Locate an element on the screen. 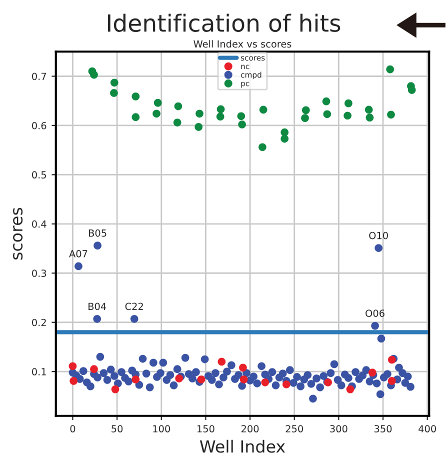  y-tick-label: 0.4 is located at coordinates (39, 224).